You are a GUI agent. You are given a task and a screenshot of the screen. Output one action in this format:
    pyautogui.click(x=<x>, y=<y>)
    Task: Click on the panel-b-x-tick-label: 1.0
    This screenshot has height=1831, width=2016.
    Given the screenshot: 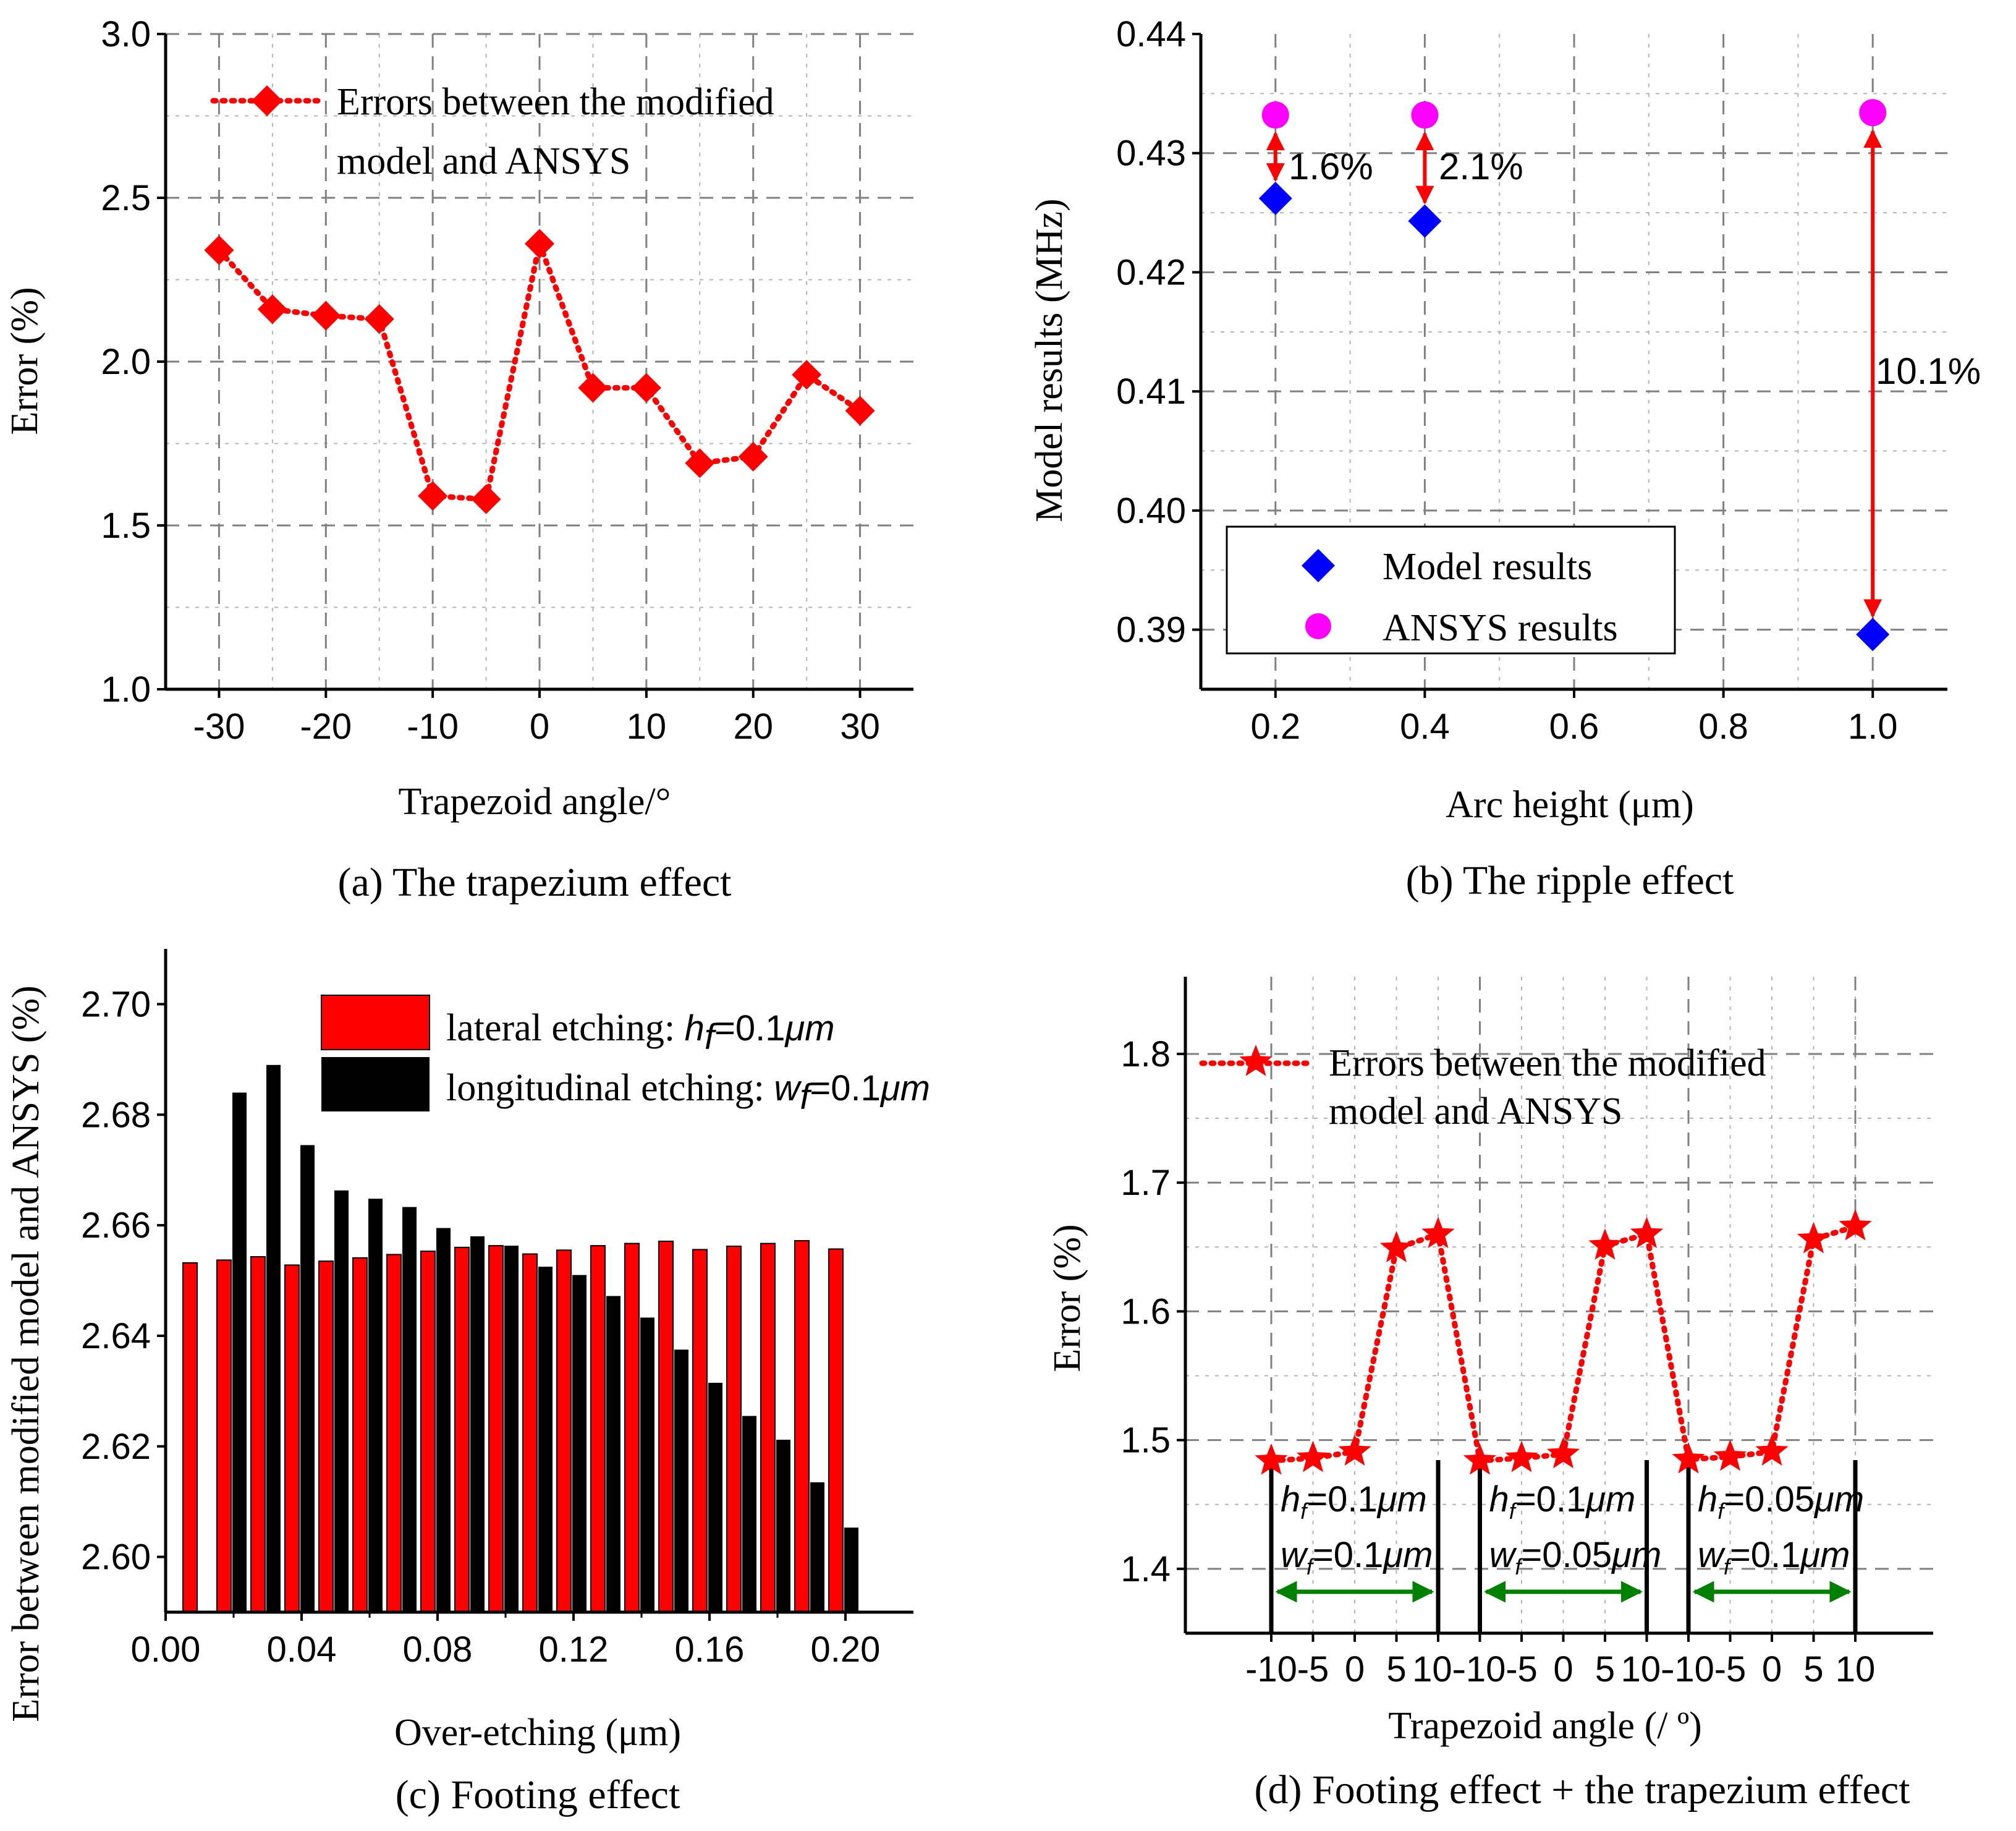 What is the action you would take?
    pyautogui.click(x=1873, y=727)
    